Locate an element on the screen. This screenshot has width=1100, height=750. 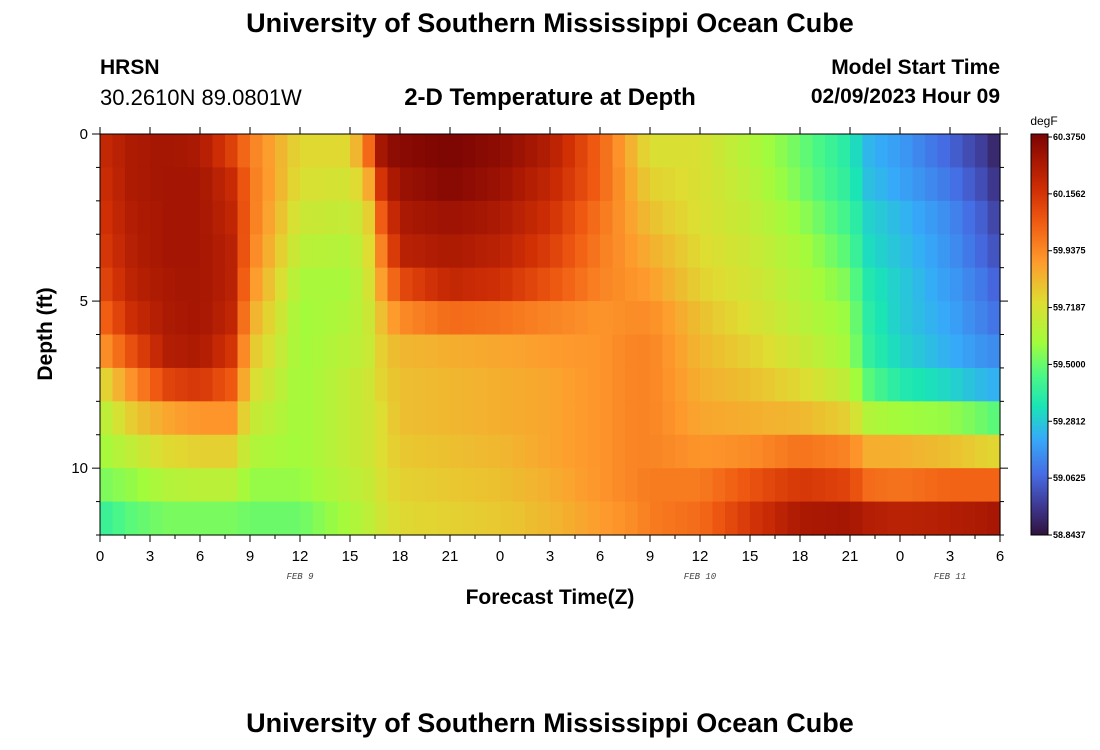
y-tick-label: 5 is located at coordinates (84, 301).